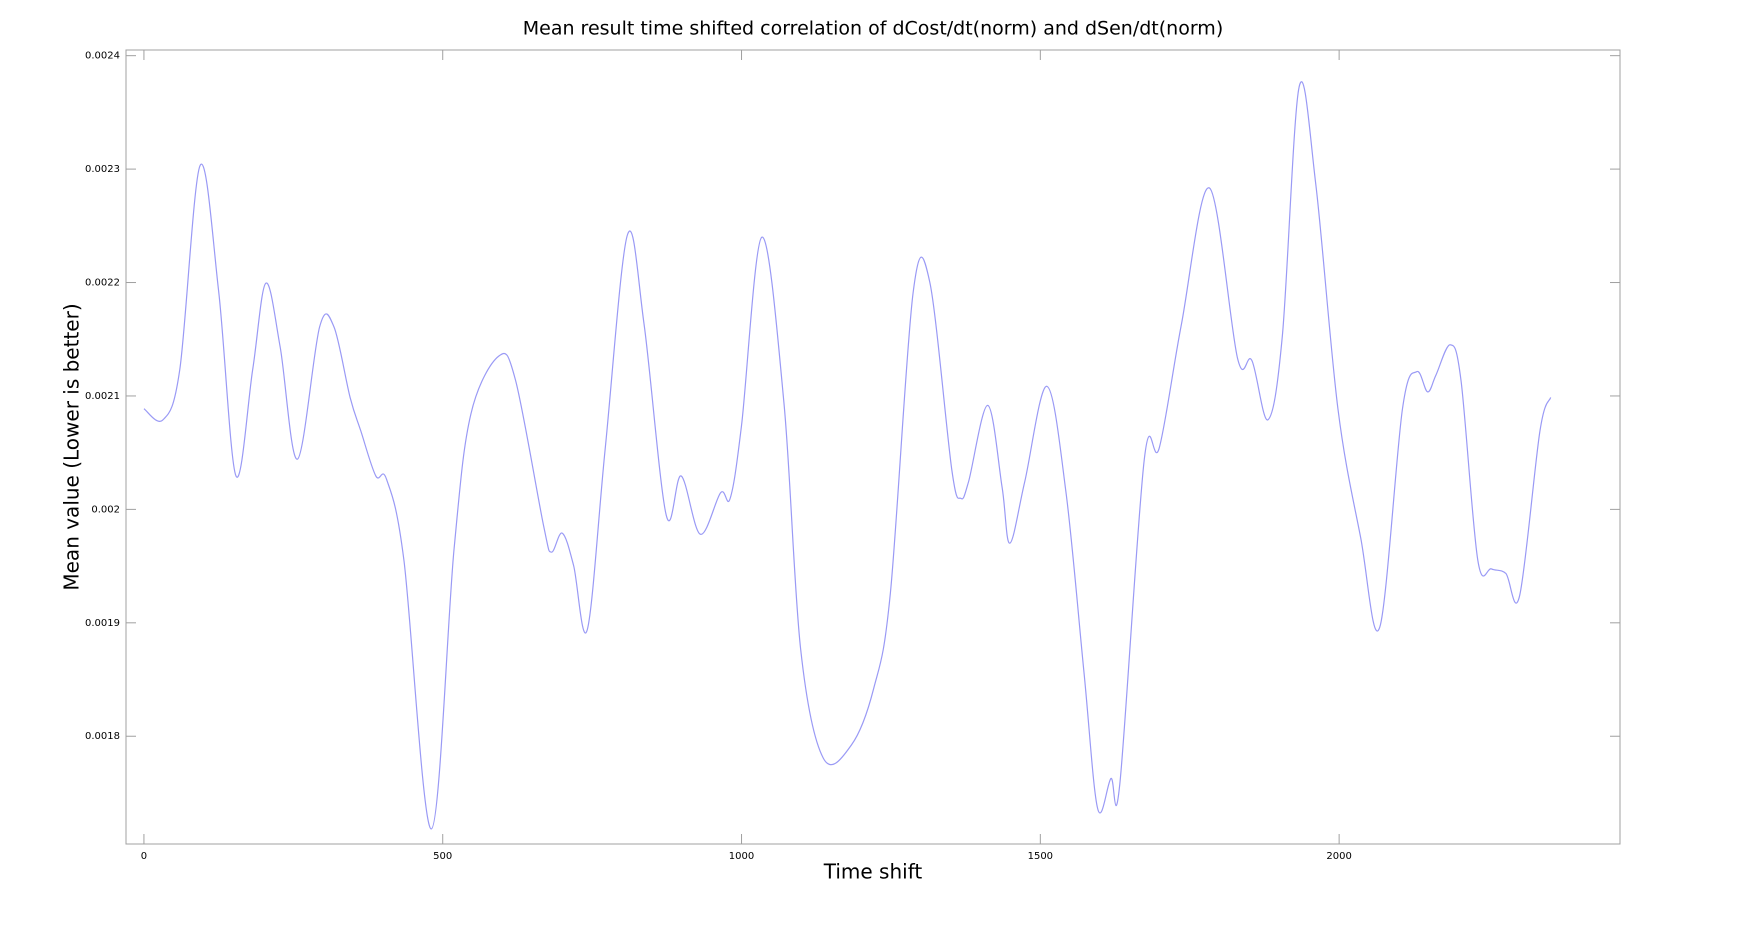  What do you see at coordinates (873, 872) in the screenshot?
I see `x-axis-label: Time shift` at bounding box center [873, 872].